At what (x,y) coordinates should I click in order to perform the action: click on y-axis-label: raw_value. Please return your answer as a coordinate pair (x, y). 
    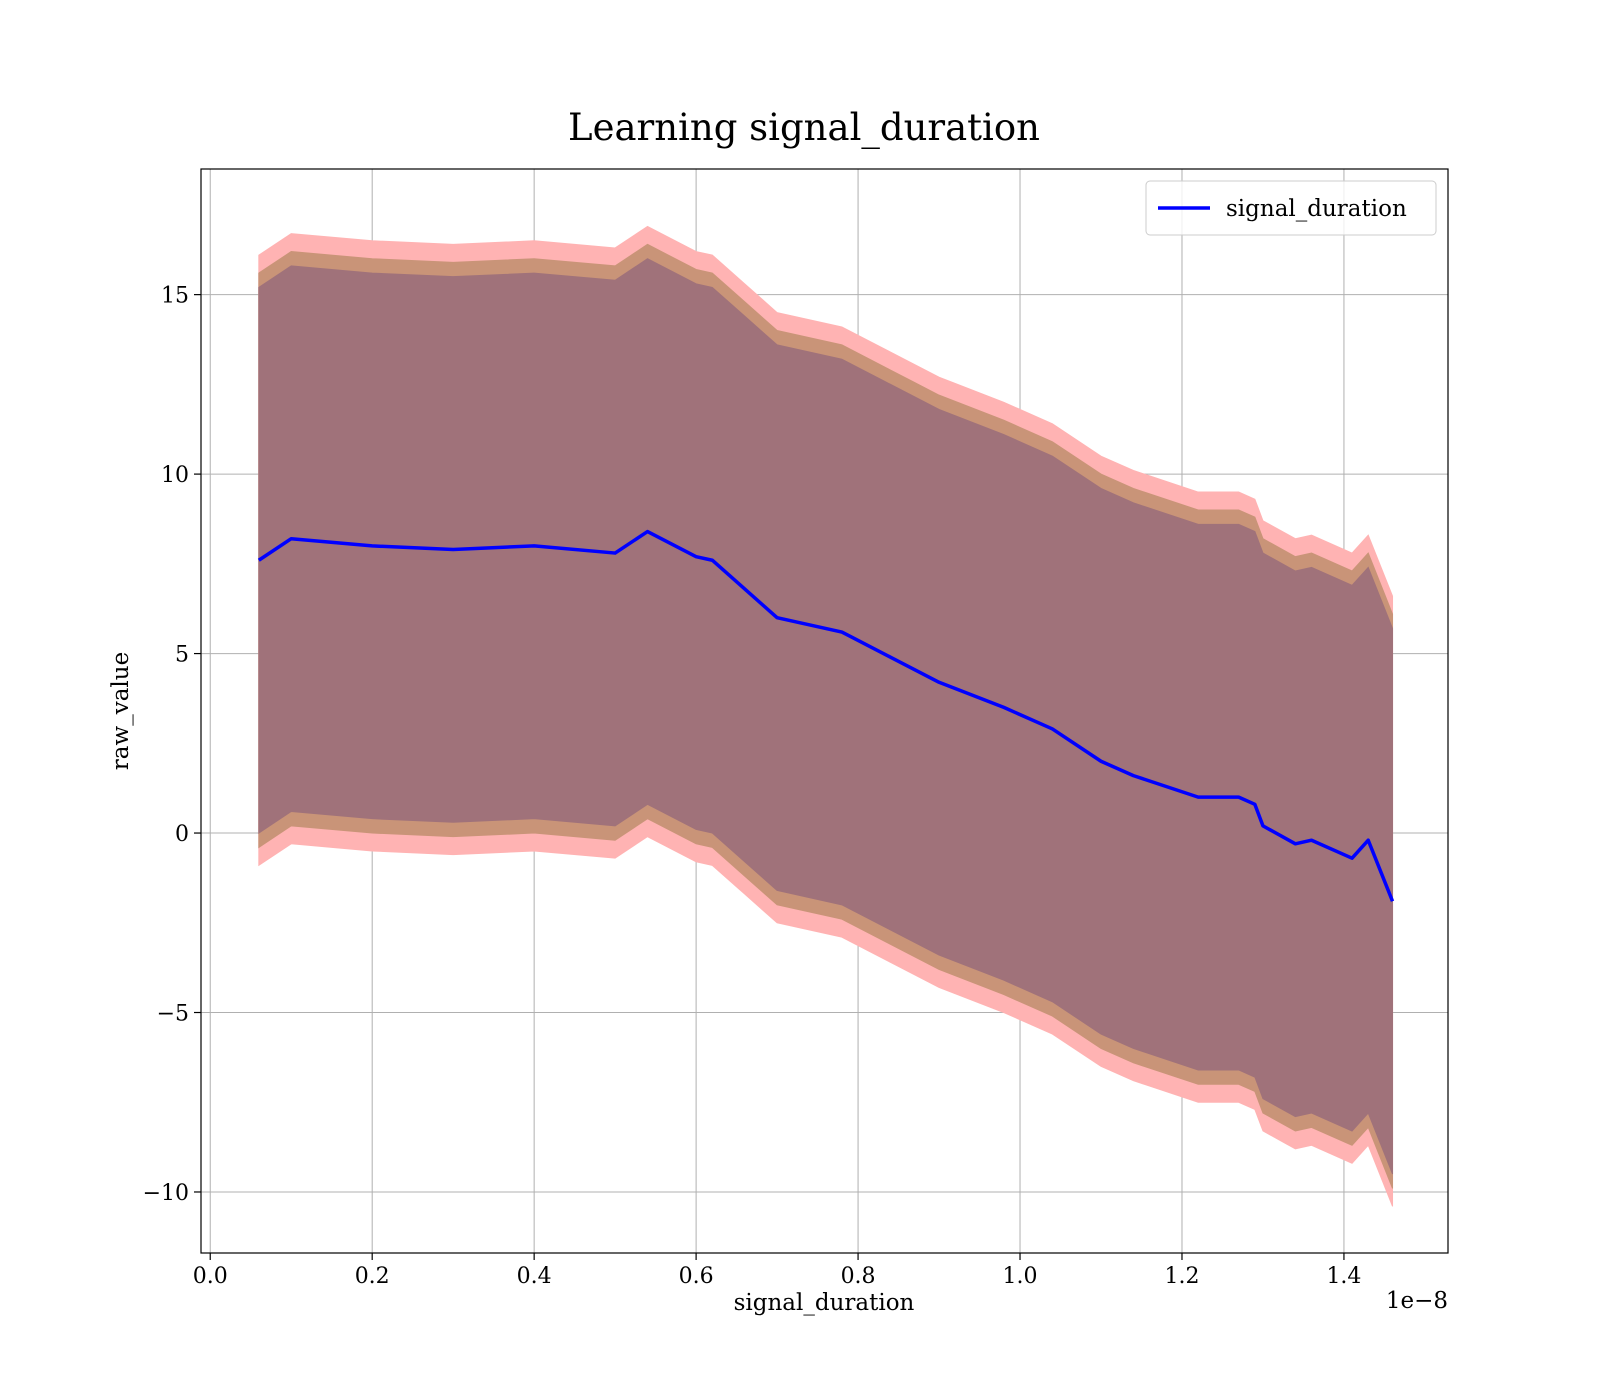
    Looking at the image, I should click on (121, 711).